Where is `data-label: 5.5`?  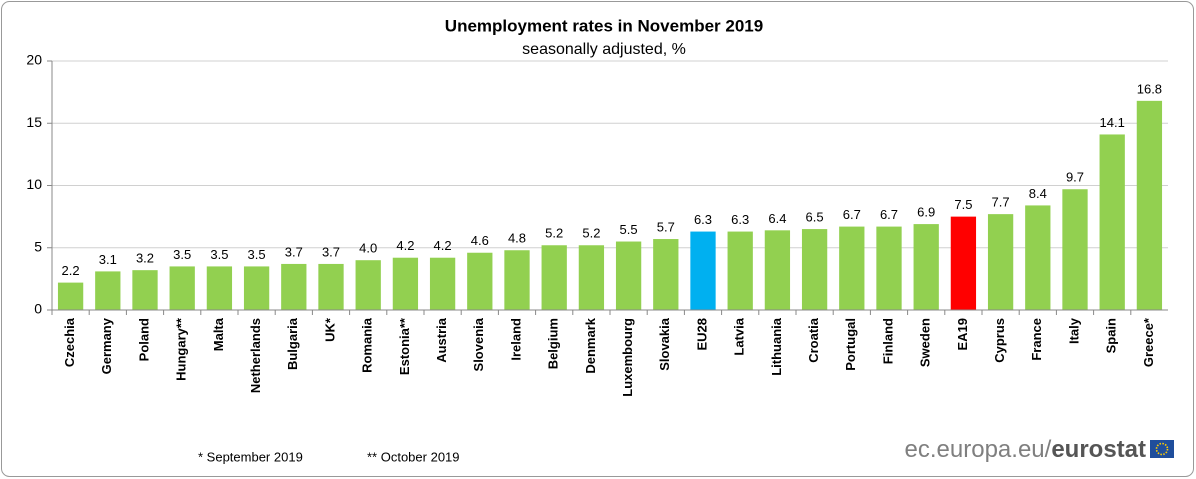 data-label: 5.5 is located at coordinates (629, 229).